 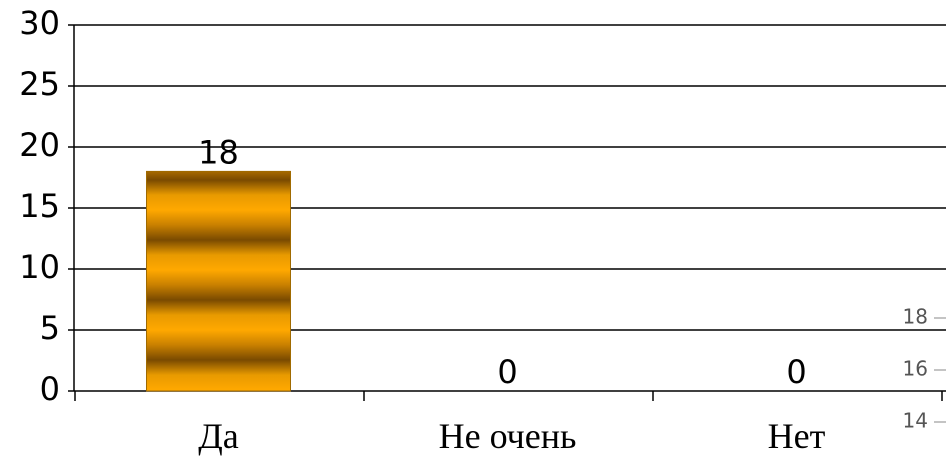 I want to click on y-tick-label: 15, so click(x=39, y=206).